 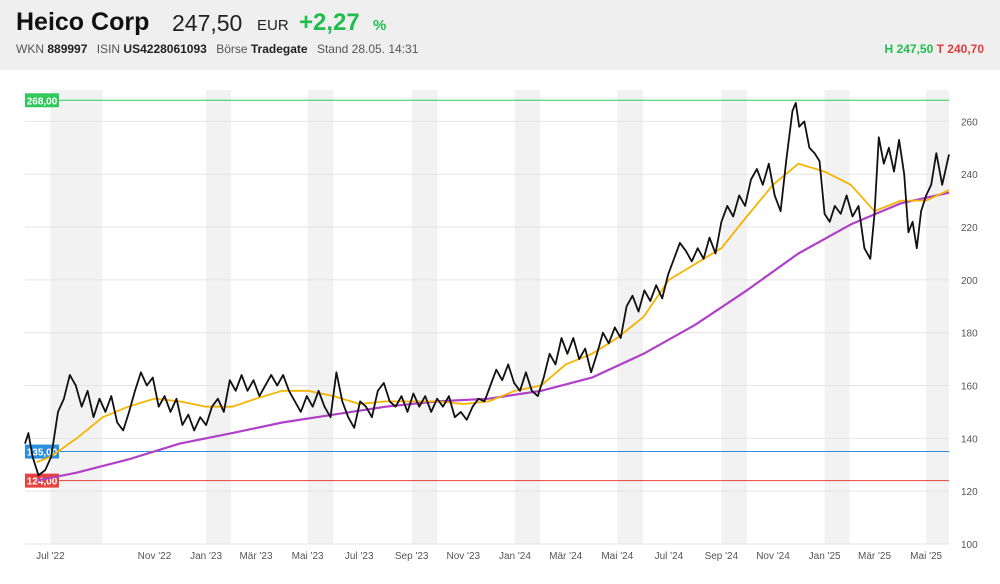 What do you see at coordinates (889, 49) in the screenshot?
I see `high-label: H` at bounding box center [889, 49].